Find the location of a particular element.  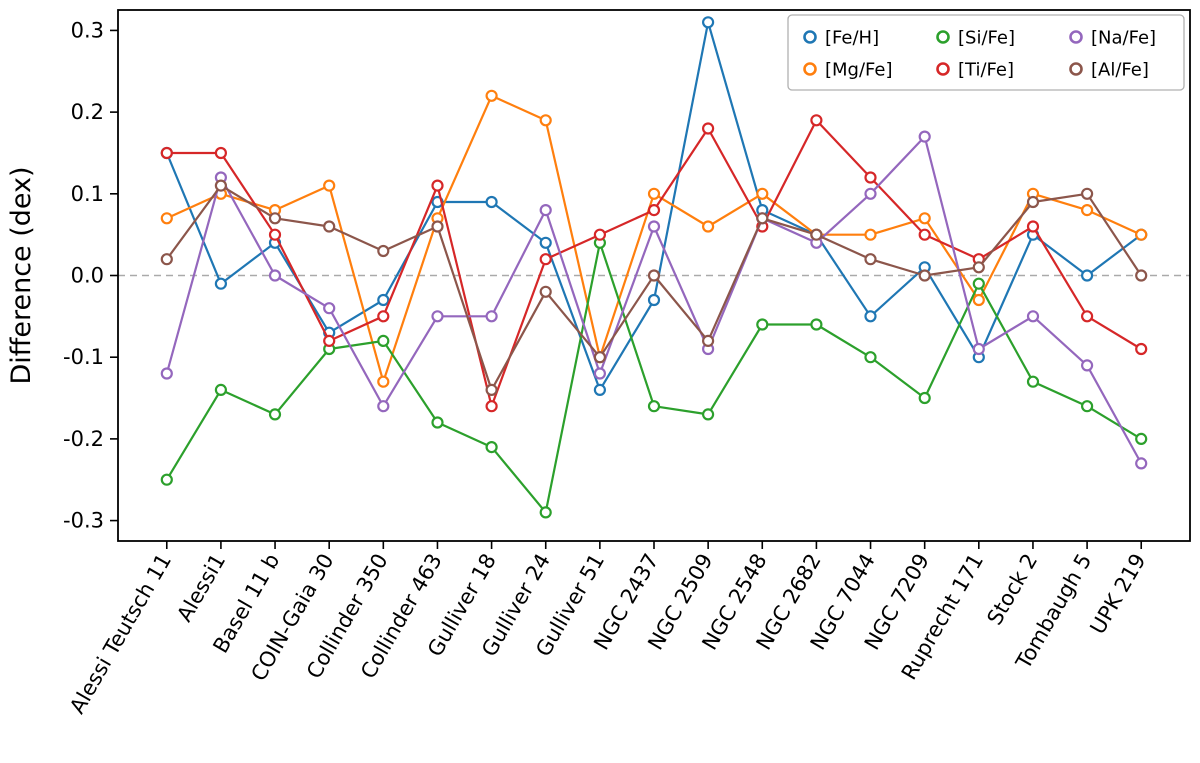

y-axis-label: Difference (dex) is located at coordinates (21, 275).